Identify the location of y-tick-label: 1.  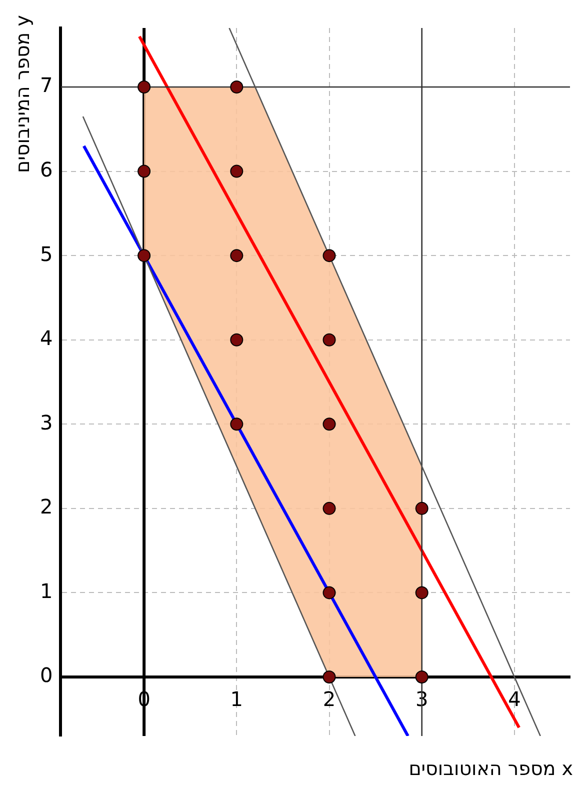
(46, 590).